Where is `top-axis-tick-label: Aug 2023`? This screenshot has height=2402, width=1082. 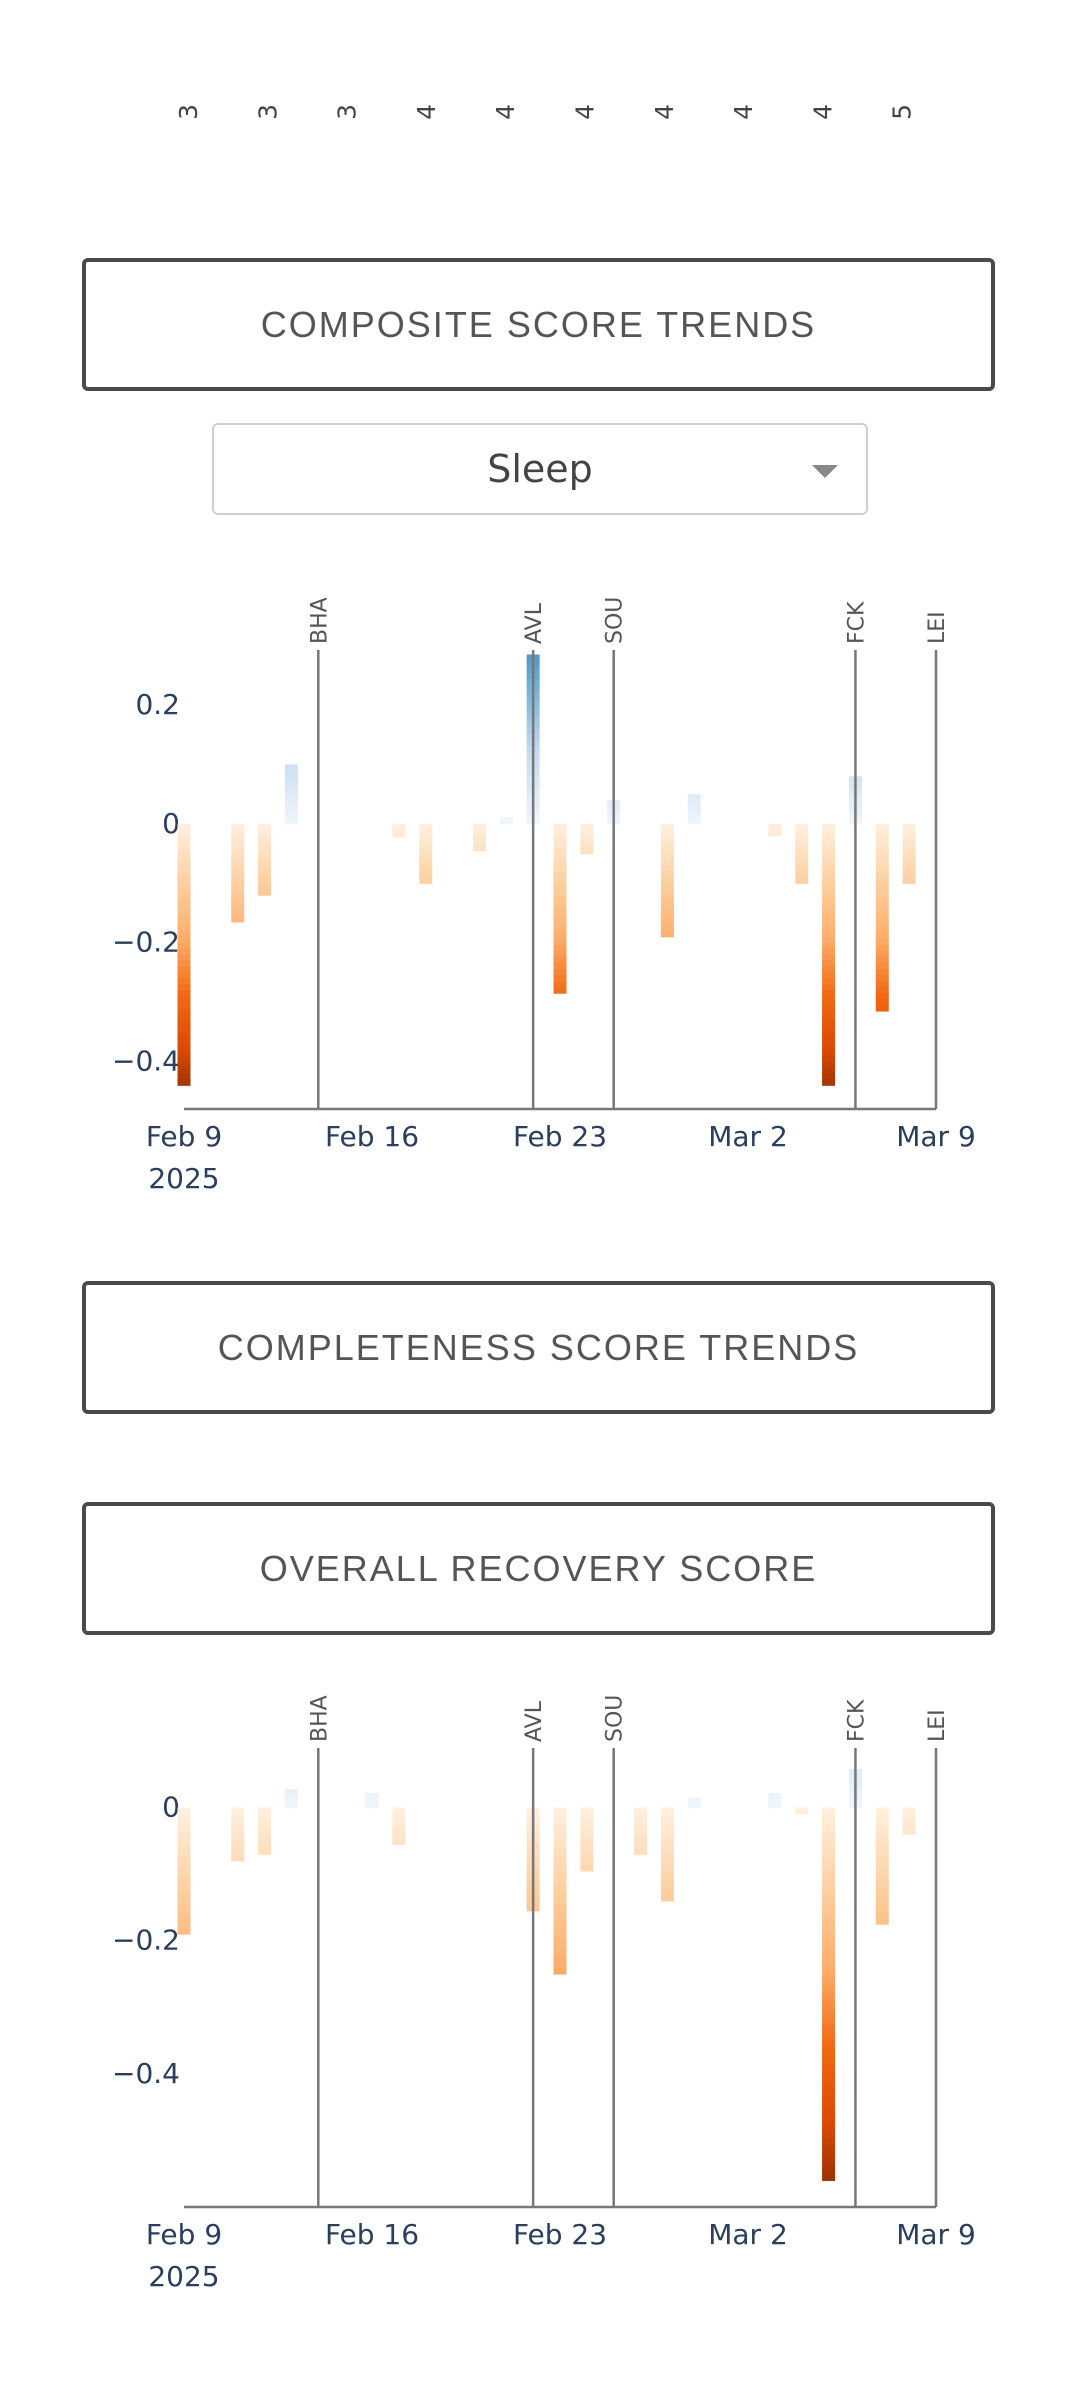 top-axis-tick-label: Aug 2023 is located at coordinates (188, 112).